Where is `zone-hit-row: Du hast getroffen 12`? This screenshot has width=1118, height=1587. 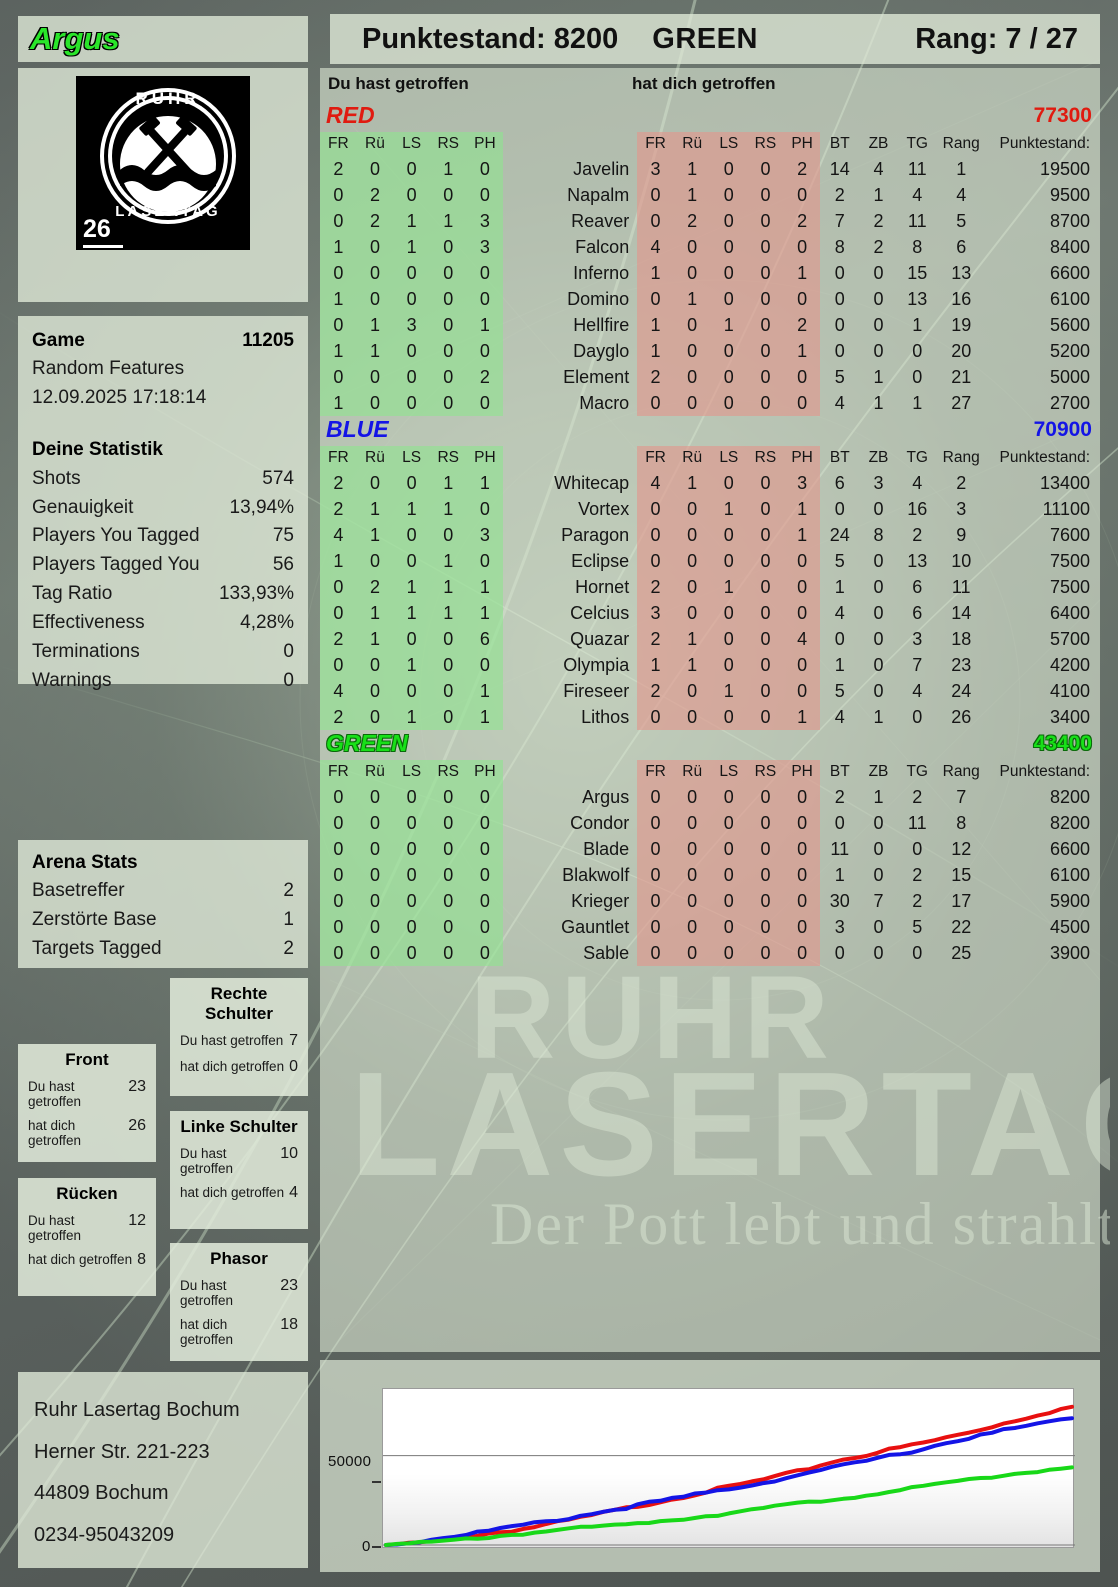
zone-hit-row: Du hast getroffen 12 is located at coordinates (87, 1227).